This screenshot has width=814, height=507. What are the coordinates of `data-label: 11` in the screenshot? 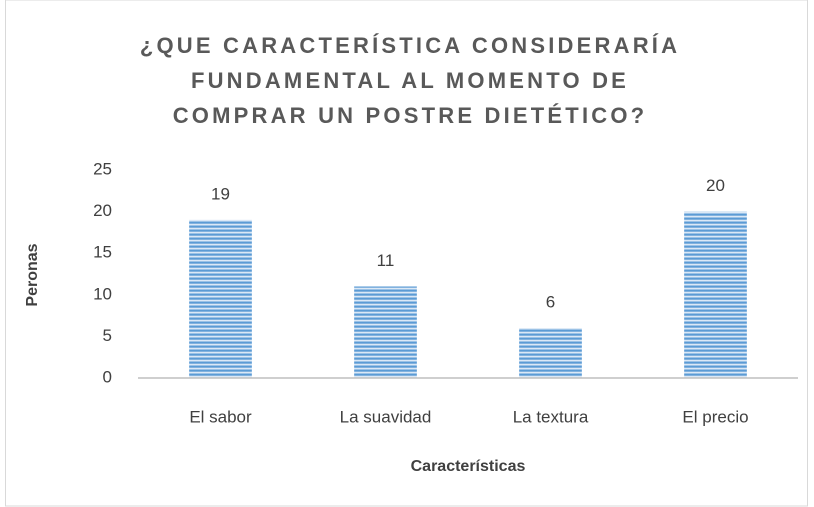 It's located at (386, 260).